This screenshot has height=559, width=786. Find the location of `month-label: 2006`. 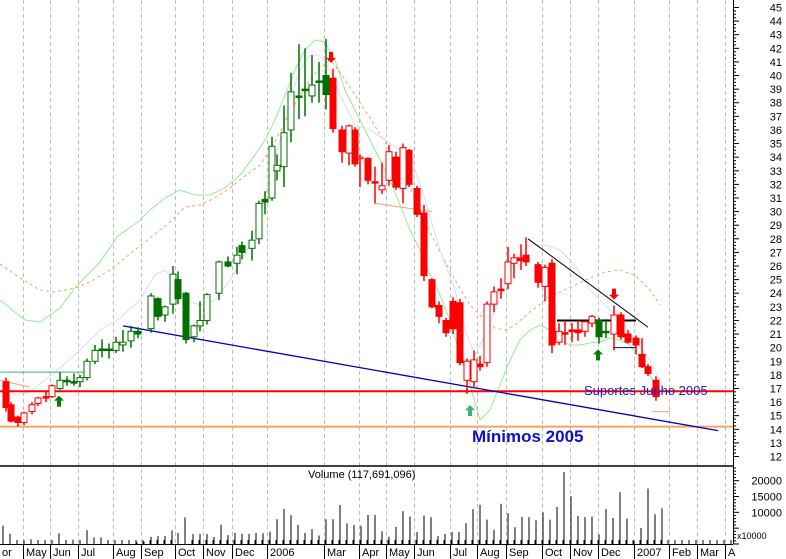

month-label: 2006 is located at coordinates (282, 553).